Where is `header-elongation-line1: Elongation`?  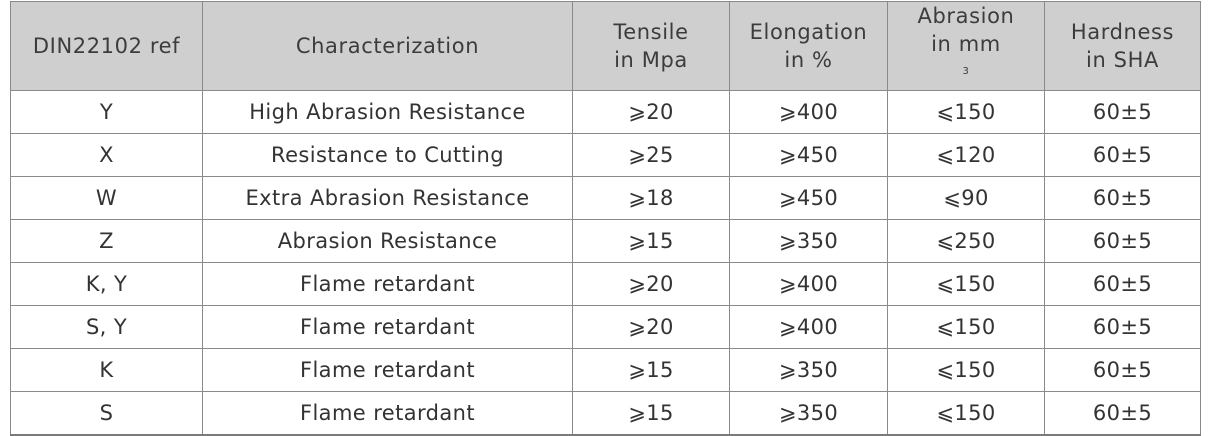 header-elongation-line1: Elongation is located at coordinates (808, 32).